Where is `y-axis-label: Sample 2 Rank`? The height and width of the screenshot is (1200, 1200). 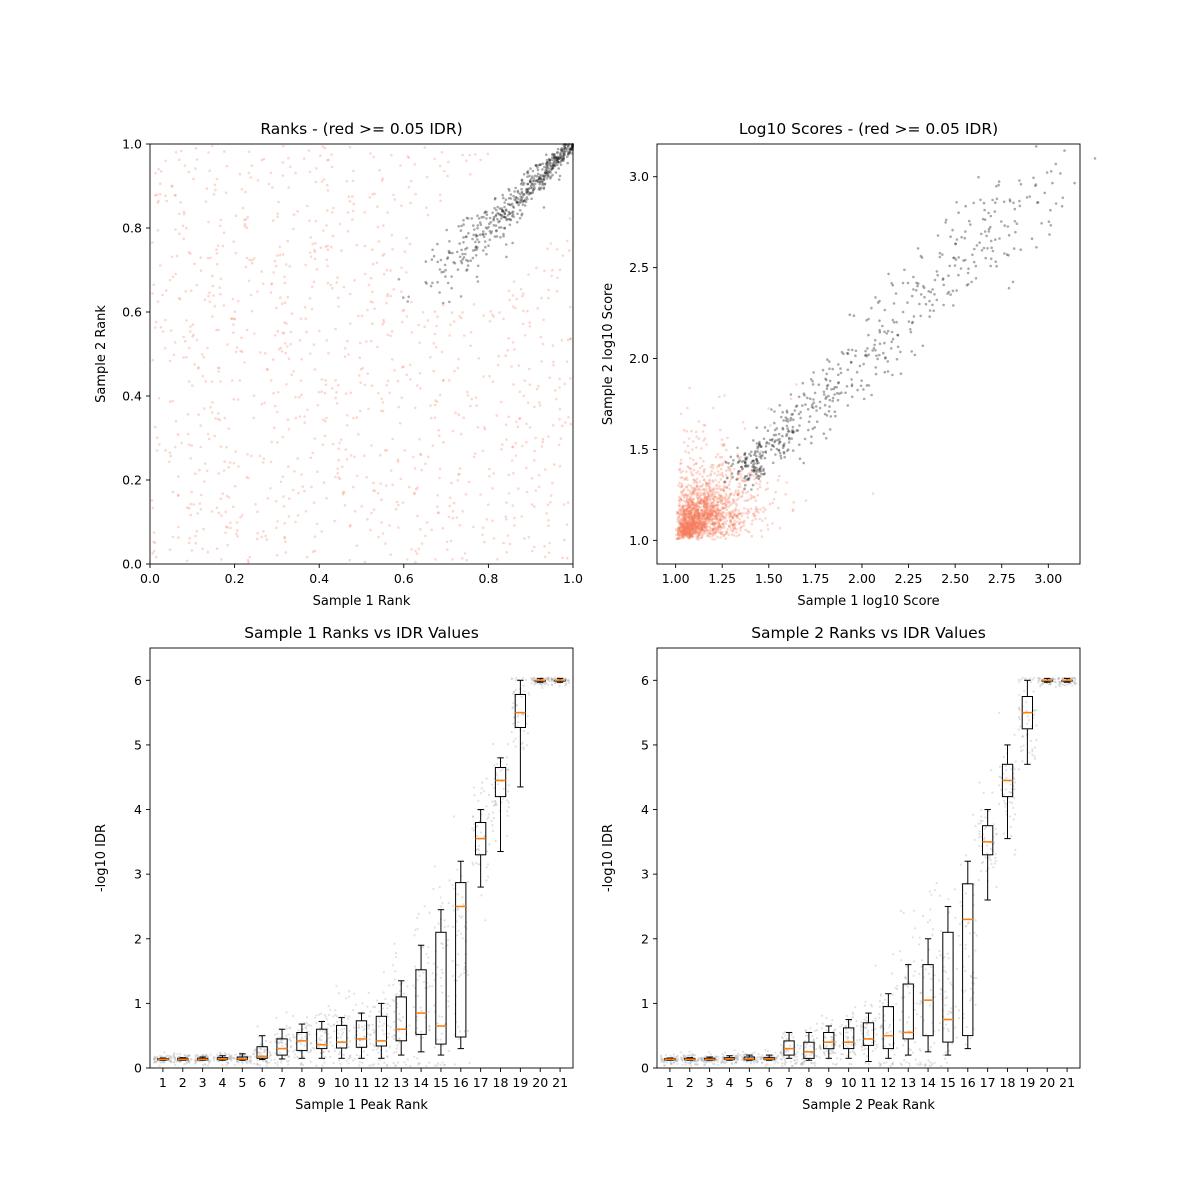 y-axis-label: Sample 2 Rank is located at coordinates (101, 354).